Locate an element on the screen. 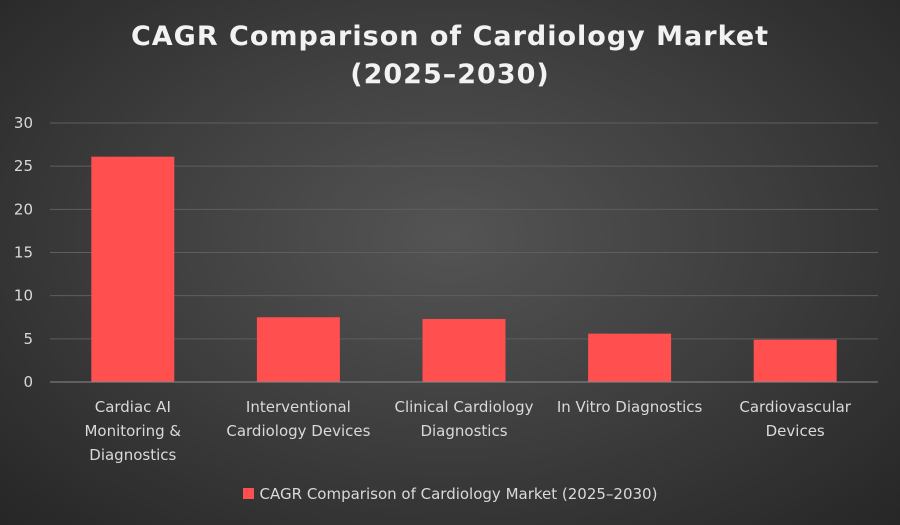  y-tick-label: 15 is located at coordinates (23, 253).